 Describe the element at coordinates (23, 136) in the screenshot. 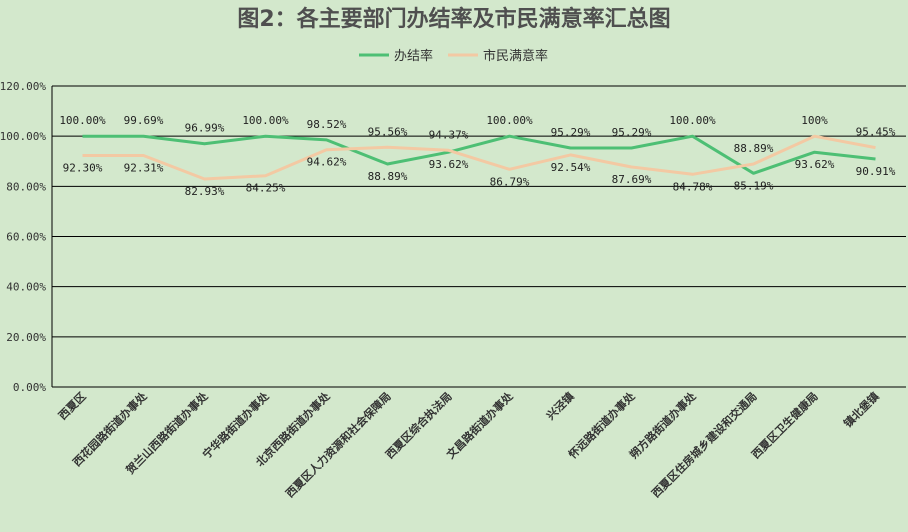

I see `y-tick-label: 100.00%` at that location.